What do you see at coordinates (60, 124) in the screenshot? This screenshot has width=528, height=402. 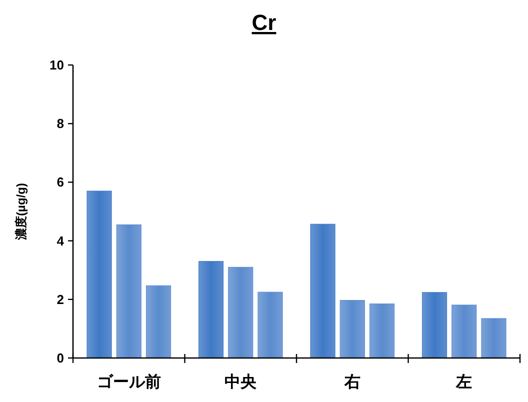 I see `y-tick-label: 8` at bounding box center [60, 124].